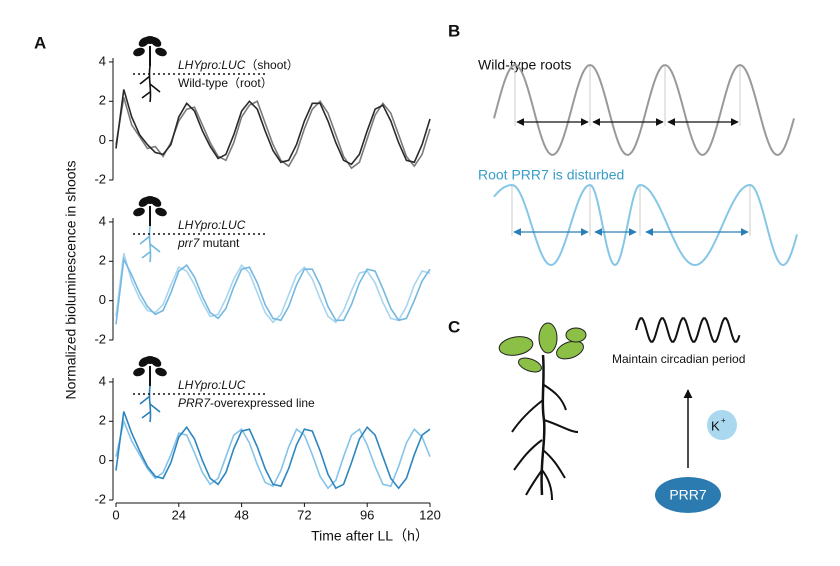 The image size is (840, 566). Describe the element at coordinates (219, 243) in the screenshot. I see `annotation-part: mutant` at that location.